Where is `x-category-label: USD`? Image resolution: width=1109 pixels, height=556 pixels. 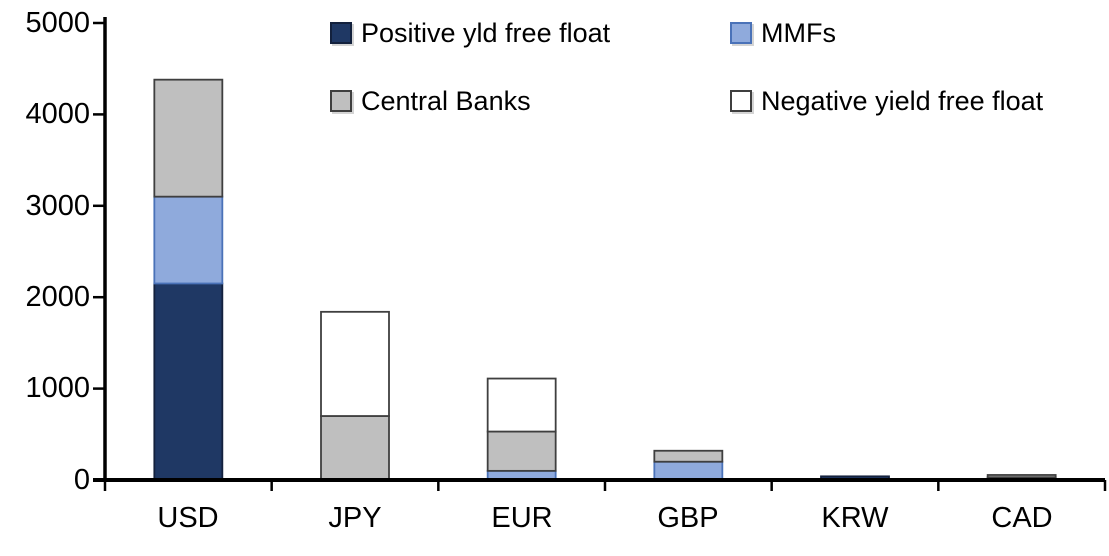
x-category-label: USD is located at coordinates (188, 518).